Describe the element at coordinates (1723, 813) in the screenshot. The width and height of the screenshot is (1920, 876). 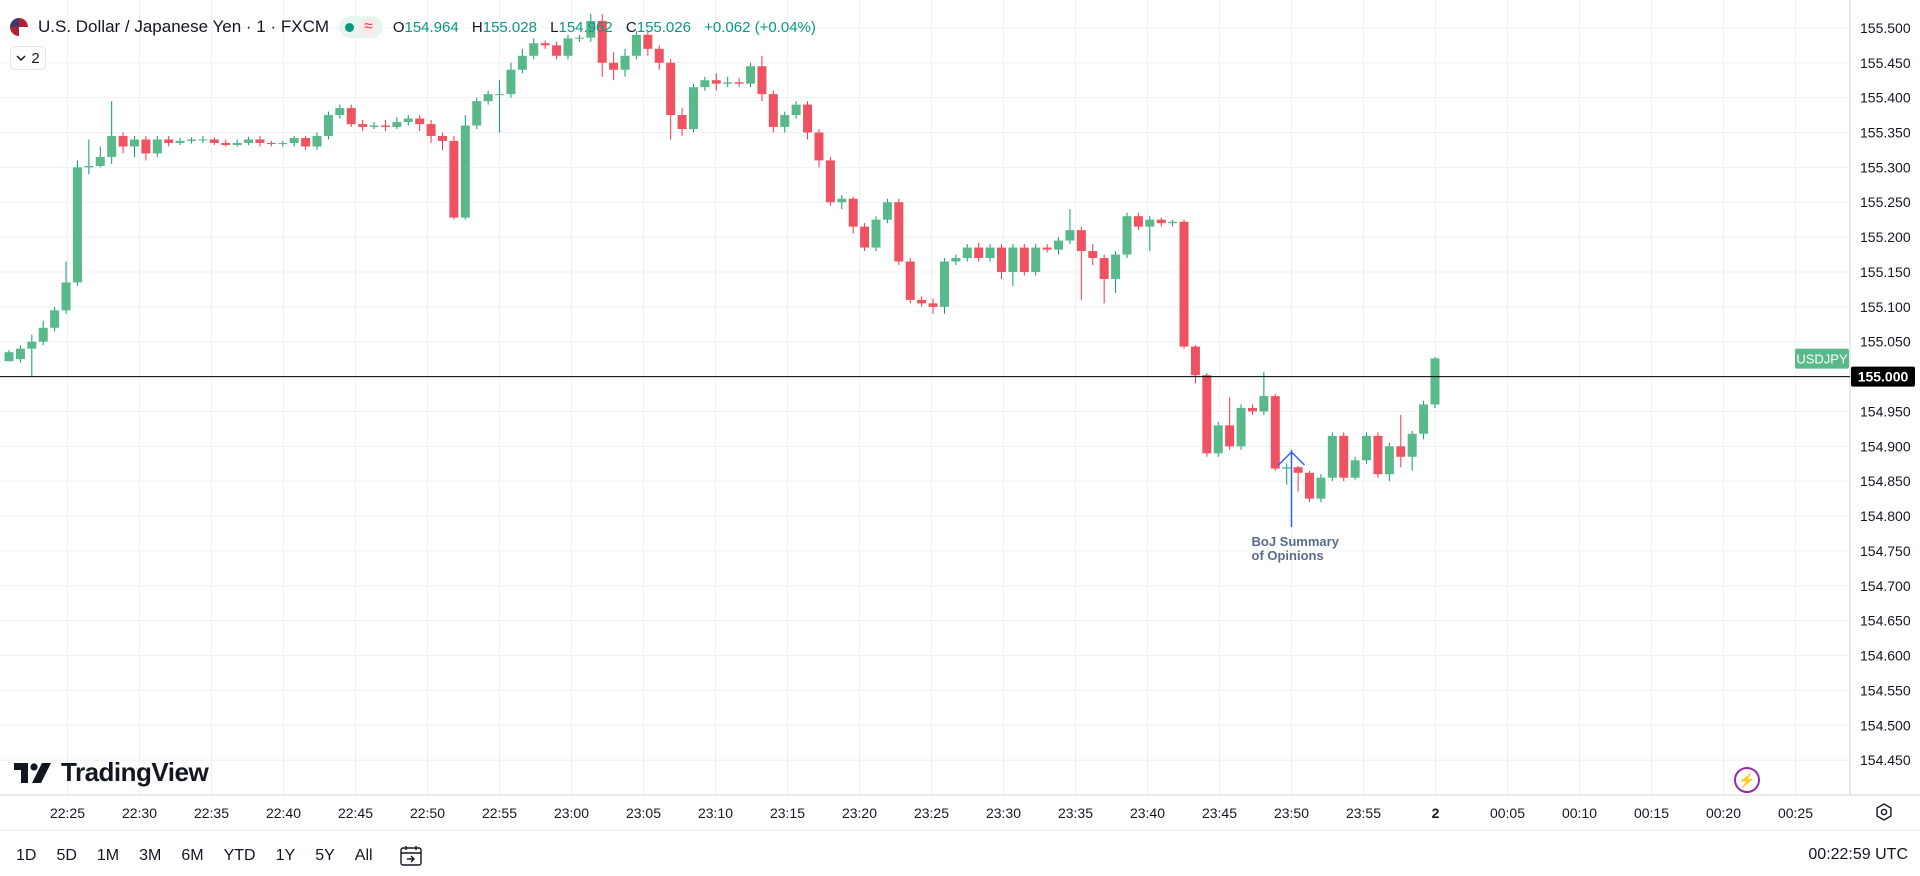
I see `time-tick-label: 00:20` at that location.